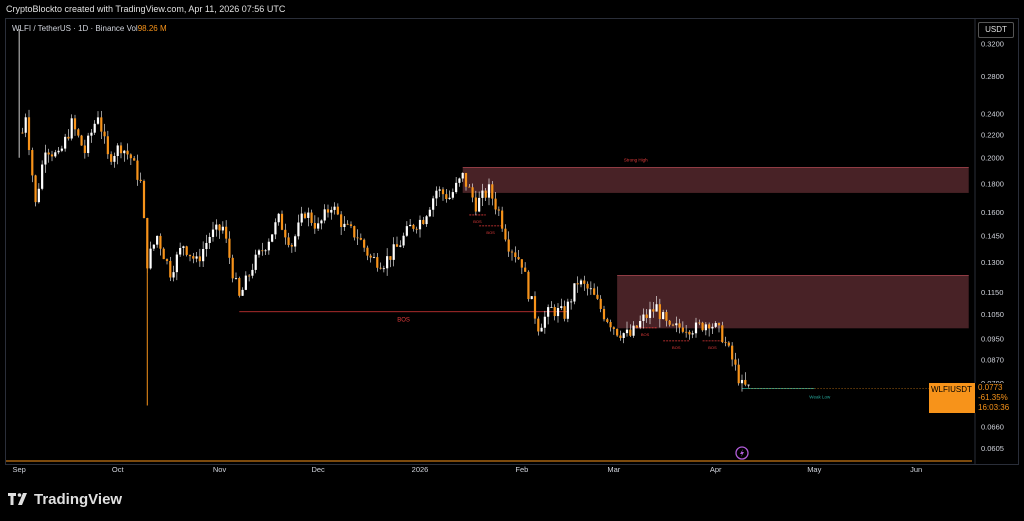 The width and height of the screenshot is (1024, 521). Describe the element at coordinates (220, 469) in the screenshot. I see `x-tick-Nov: Nov` at that location.